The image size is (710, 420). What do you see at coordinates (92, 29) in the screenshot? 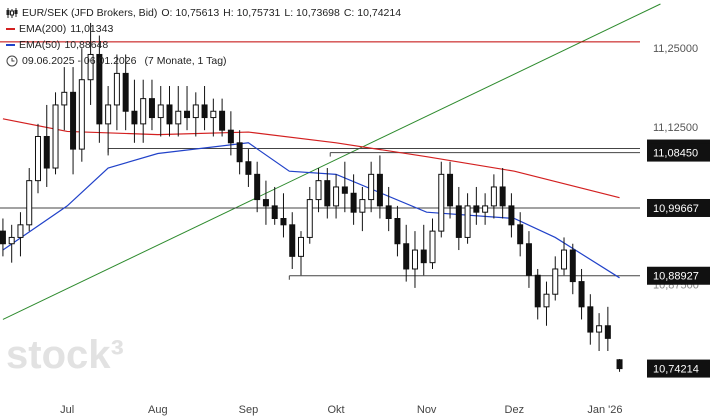
I see `ema200-value: 11,01343` at bounding box center [92, 29].